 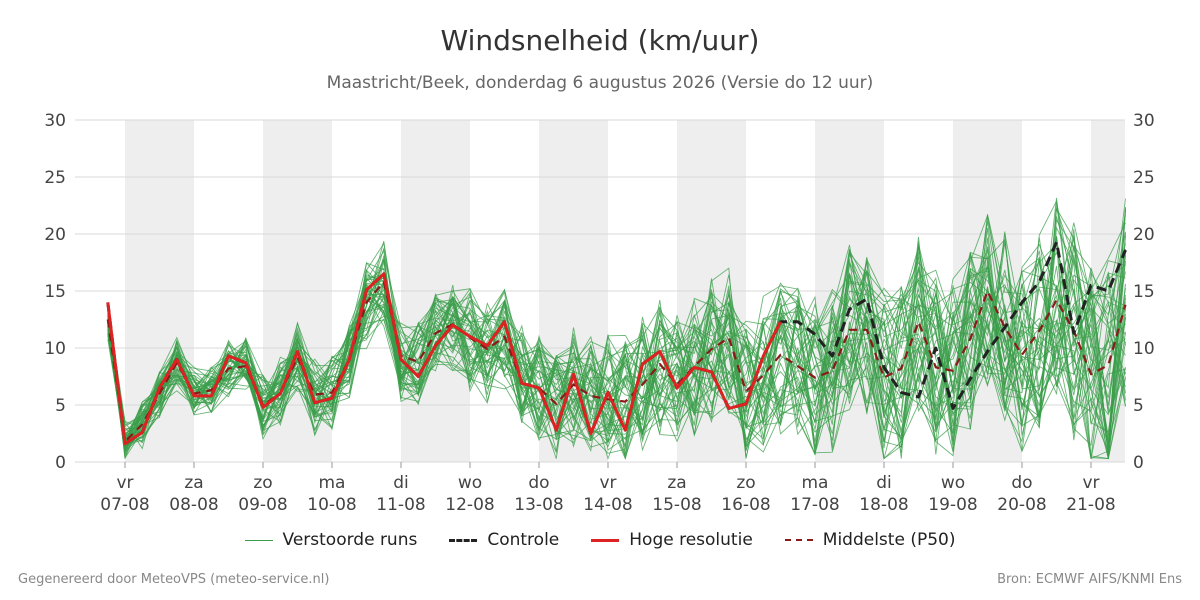 I want to click on x-tick-date: 19-08, so click(x=952, y=505).